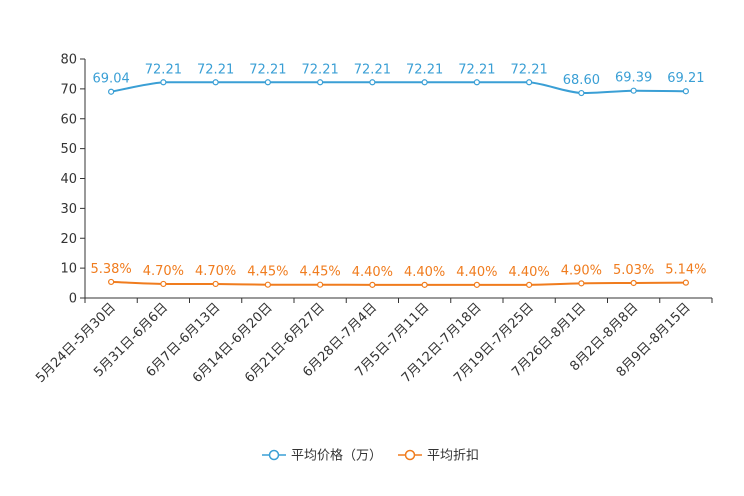 The width and height of the screenshot is (744, 496). What do you see at coordinates (336, 456) in the screenshot?
I see `legend-label: 平均价格（万）` at bounding box center [336, 456].